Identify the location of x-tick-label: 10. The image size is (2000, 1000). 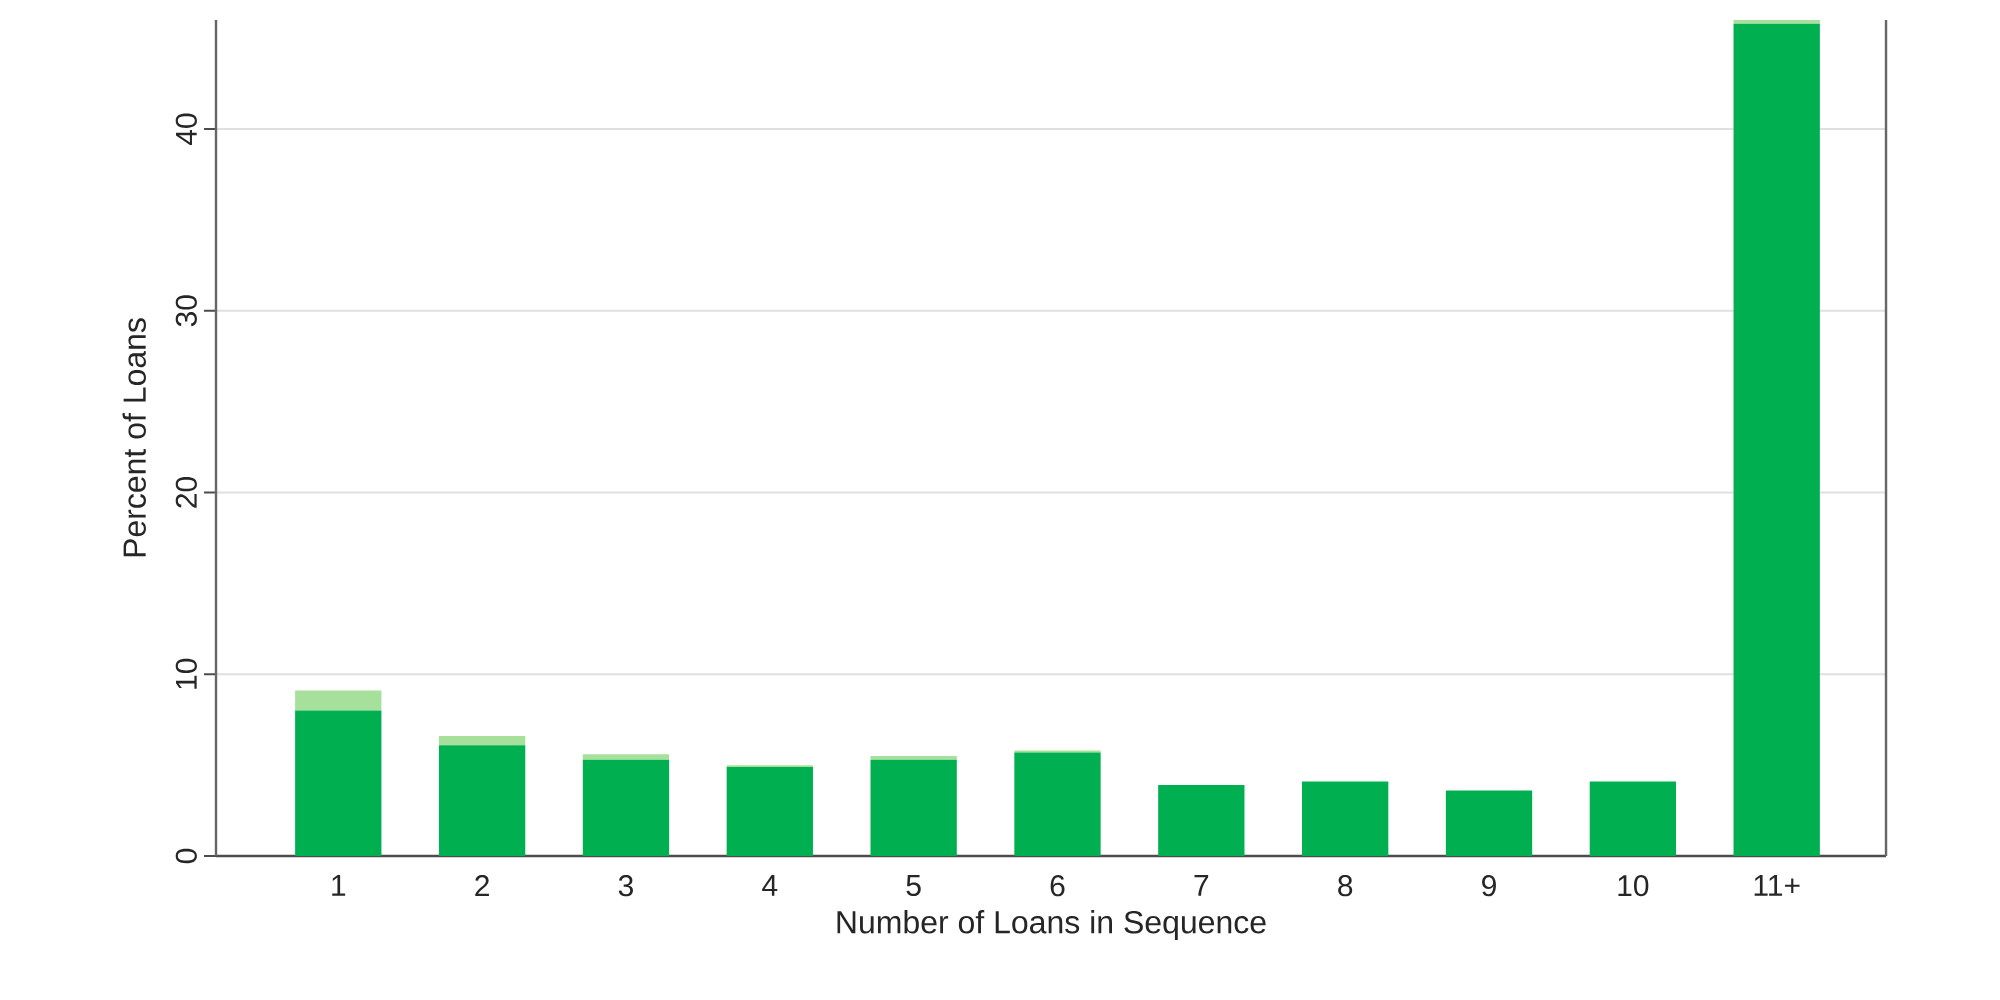
(1633, 886).